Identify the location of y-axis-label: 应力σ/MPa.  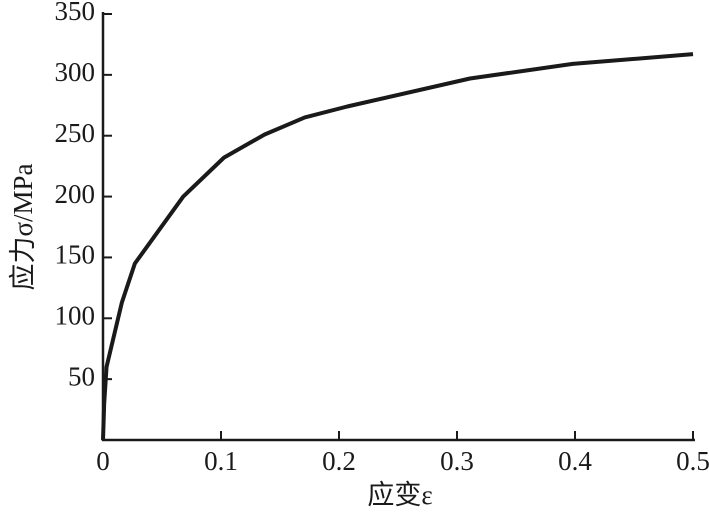
(23, 226).